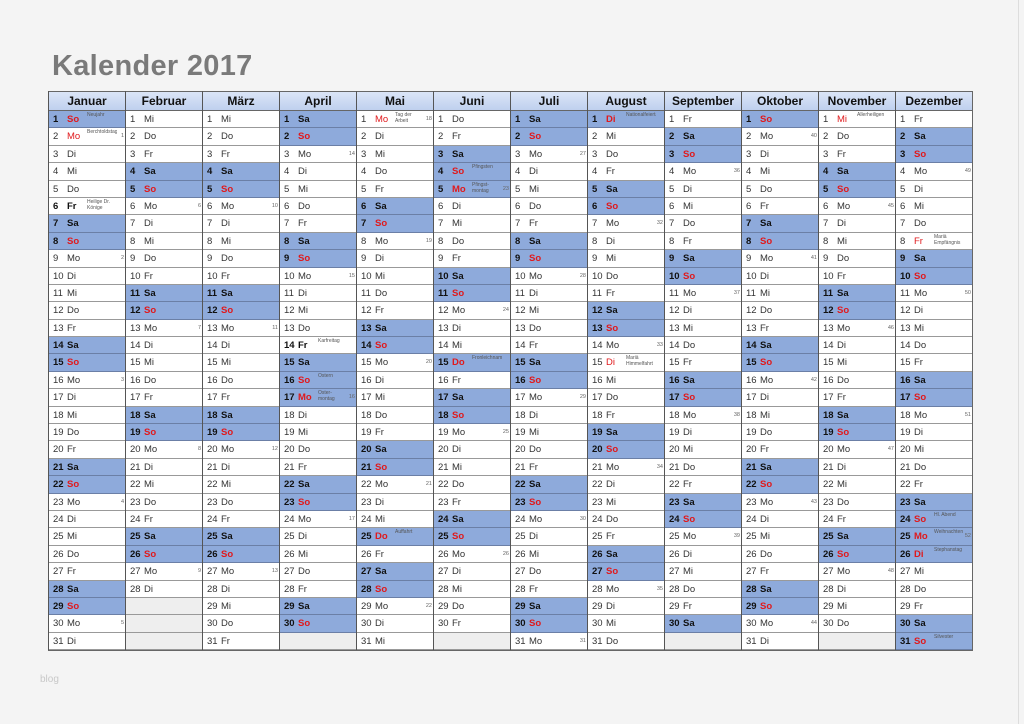  I want to click on day-number: 15, so click(58, 363).